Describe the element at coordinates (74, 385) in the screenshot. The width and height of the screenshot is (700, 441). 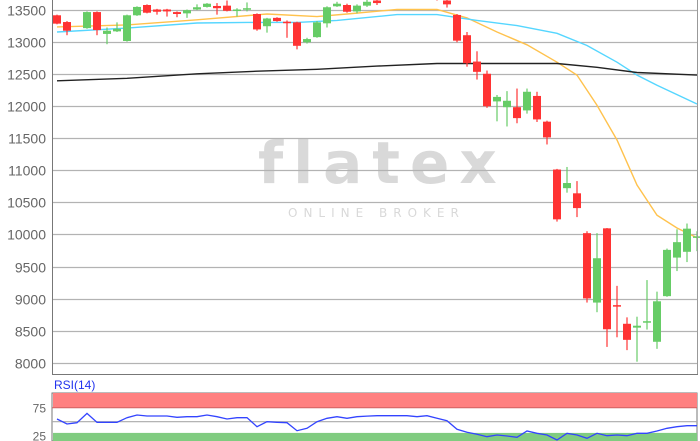
I see `rsi-title: RSI(14)` at that location.